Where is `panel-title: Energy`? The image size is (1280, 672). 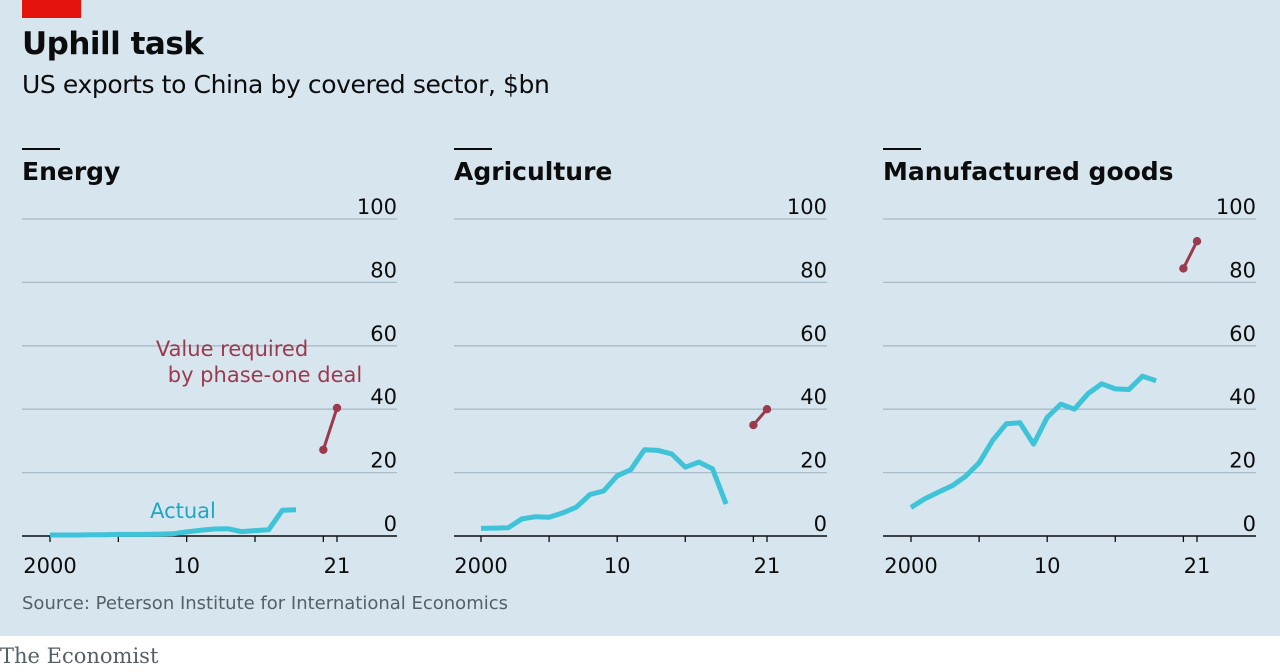 panel-title: Energy is located at coordinates (71, 171).